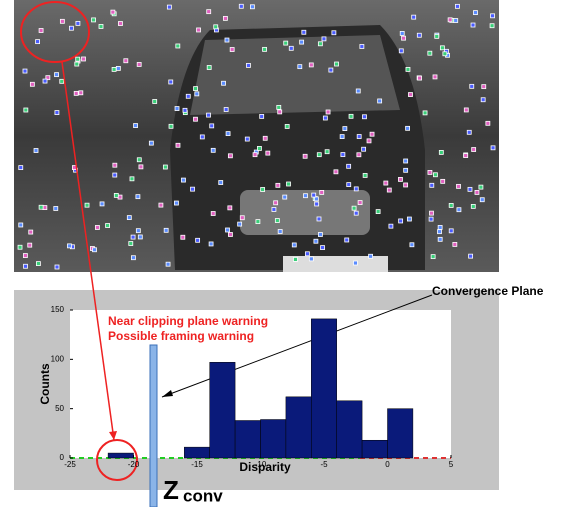  What do you see at coordinates (305, 212) in the screenshot?
I see `car-grille` at bounding box center [305, 212].